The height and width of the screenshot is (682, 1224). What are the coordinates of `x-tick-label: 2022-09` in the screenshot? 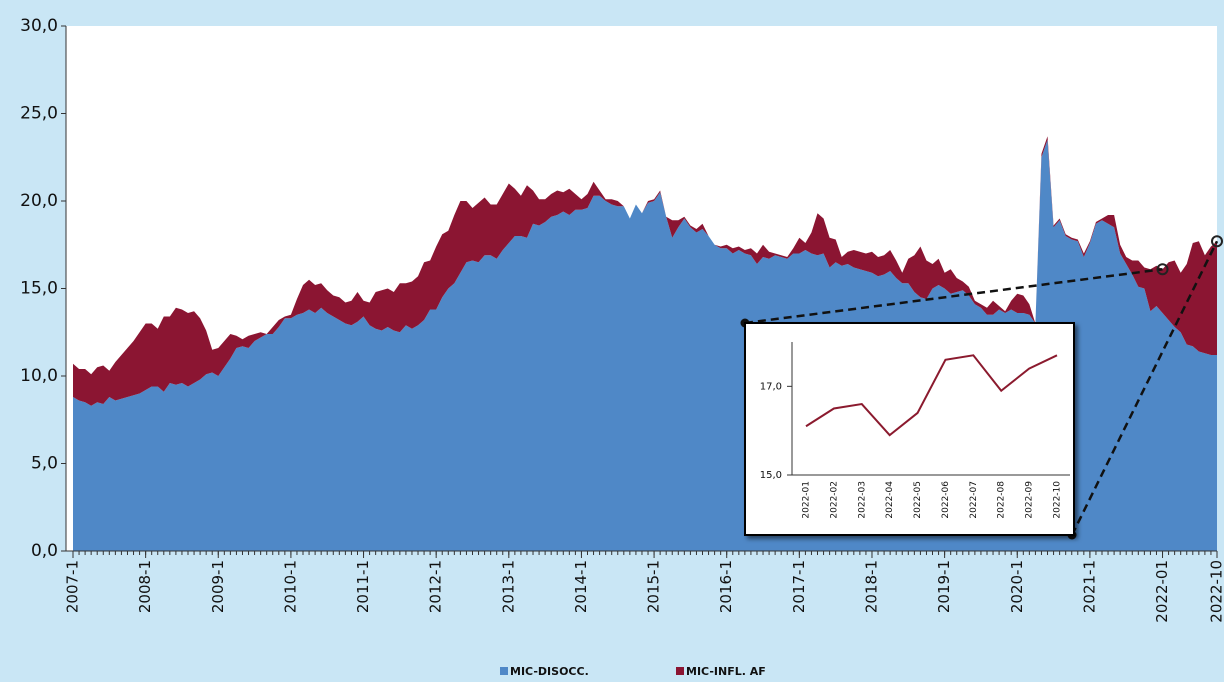 It's located at (1030, 500).